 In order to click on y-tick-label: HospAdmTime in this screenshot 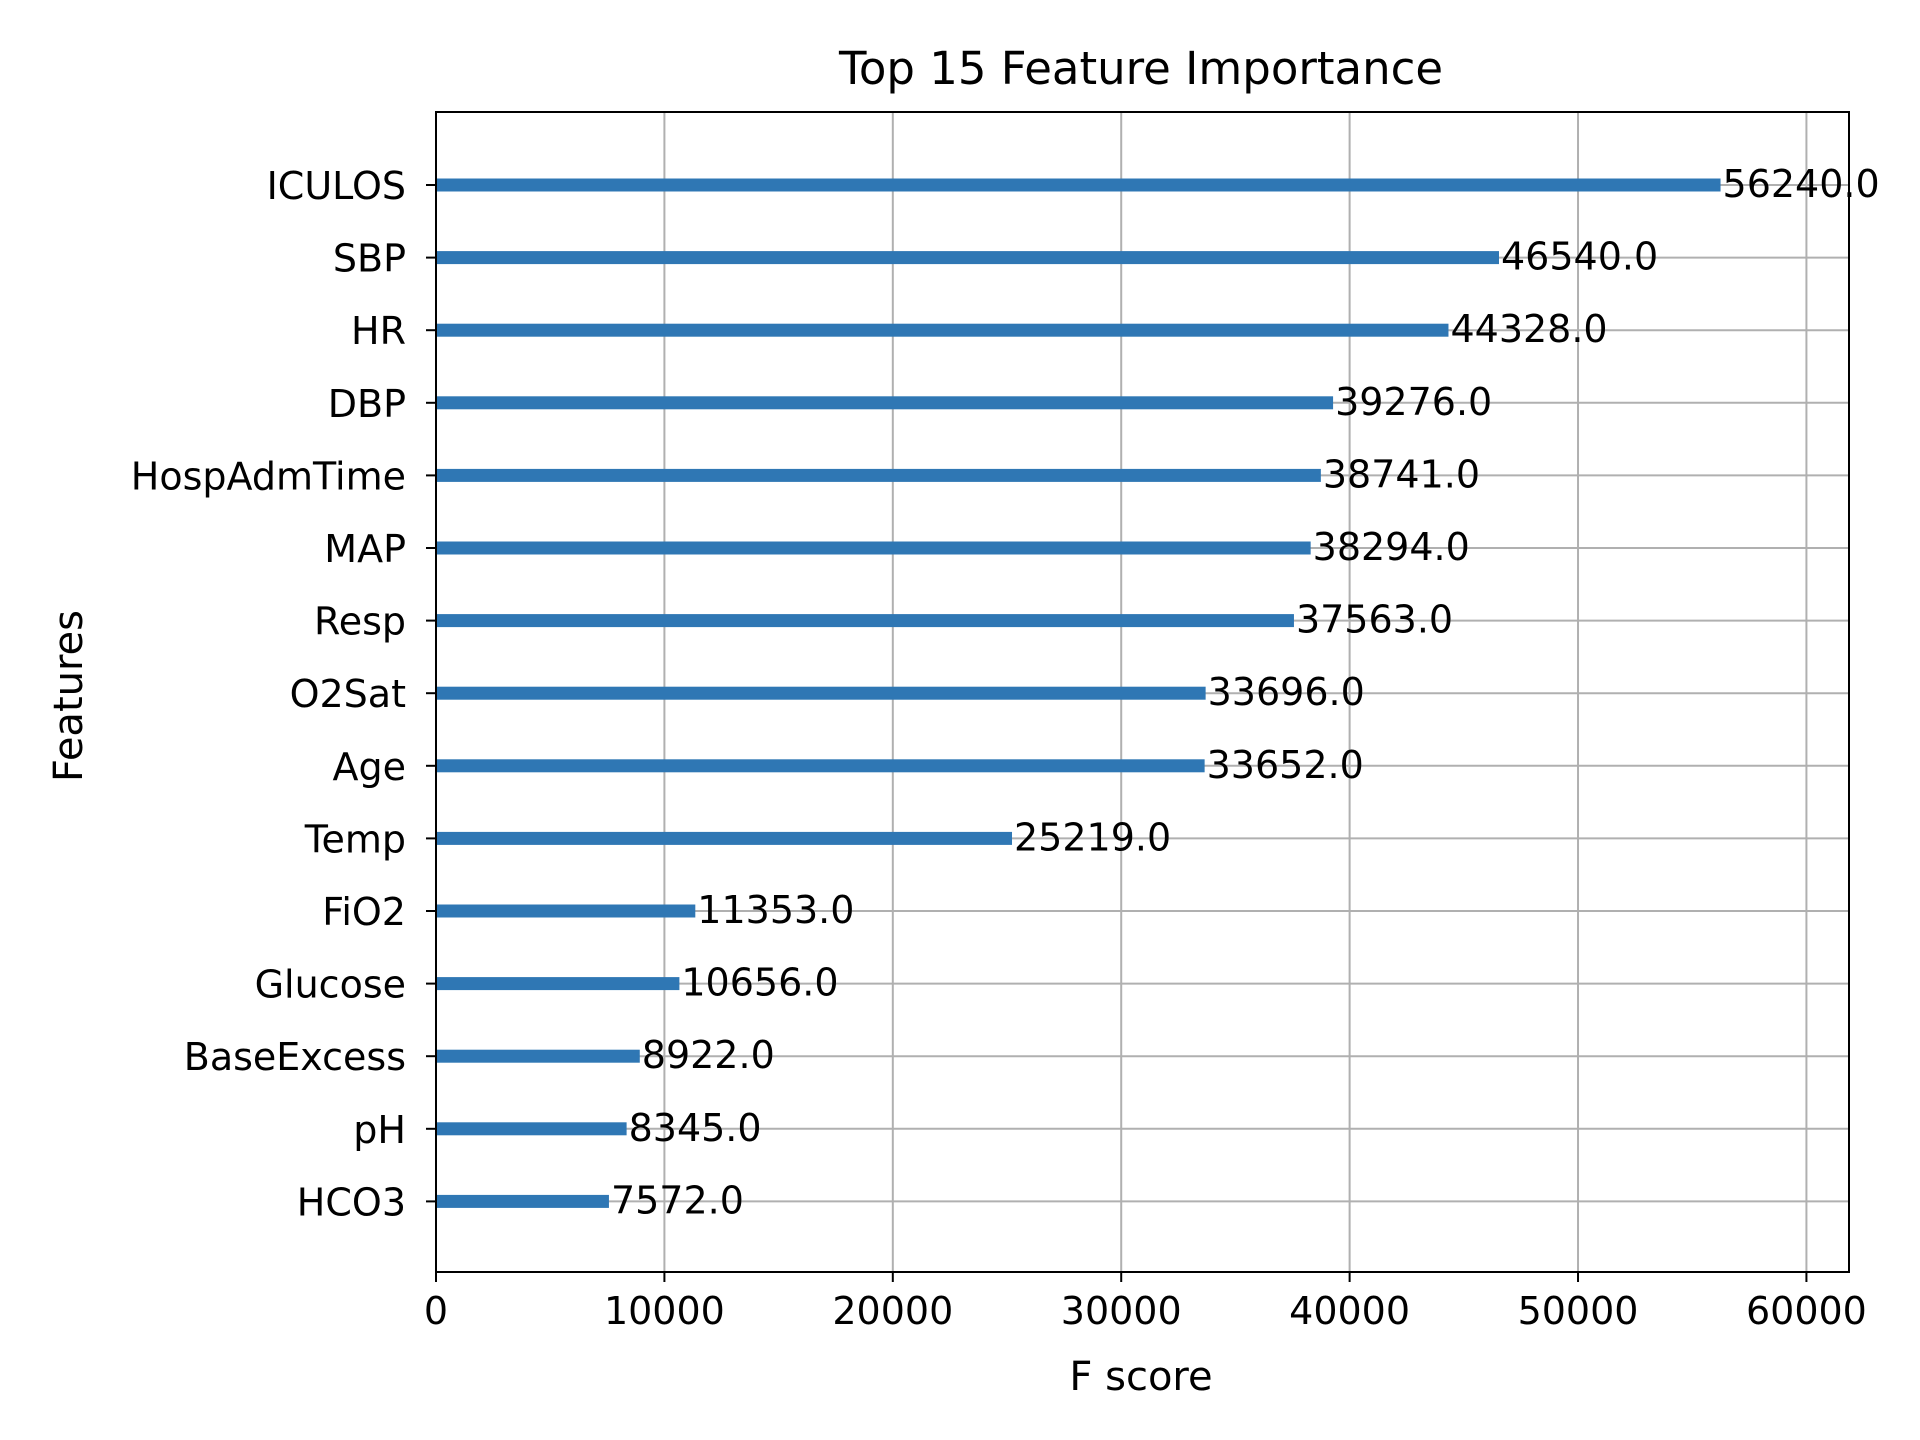, I will do `click(268, 476)`.